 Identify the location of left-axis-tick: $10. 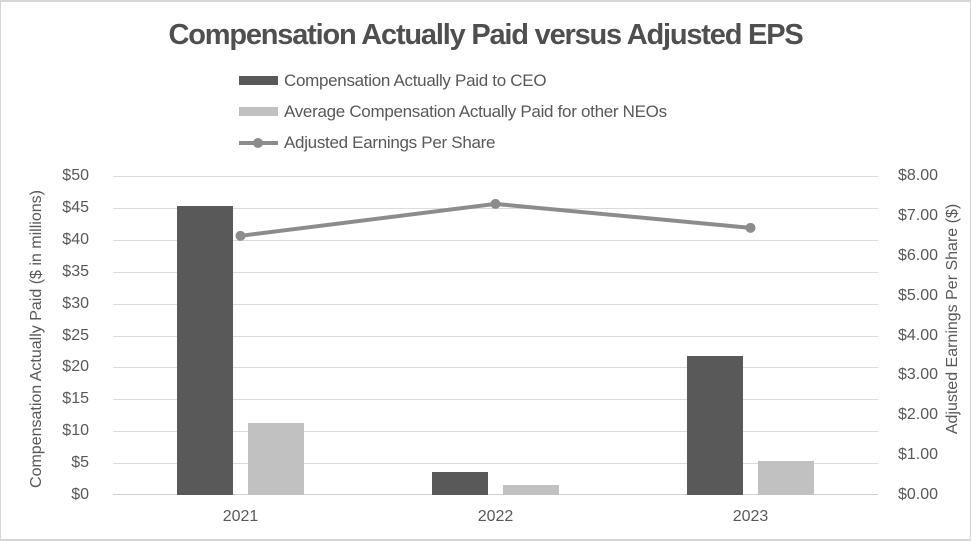
(75, 431).